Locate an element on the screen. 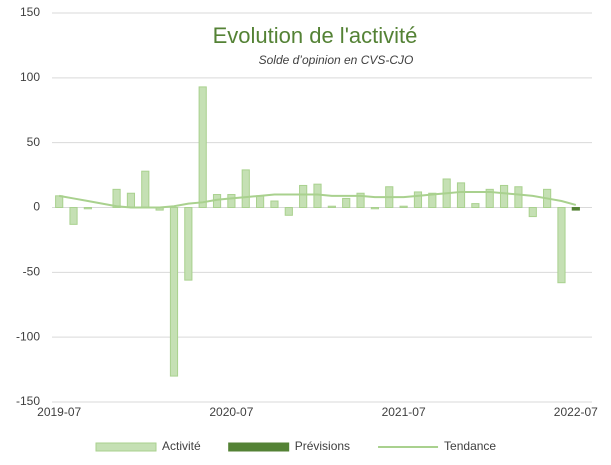 The height and width of the screenshot is (465, 611). y-tick-label: 50 is located at coordinates (34, 142).